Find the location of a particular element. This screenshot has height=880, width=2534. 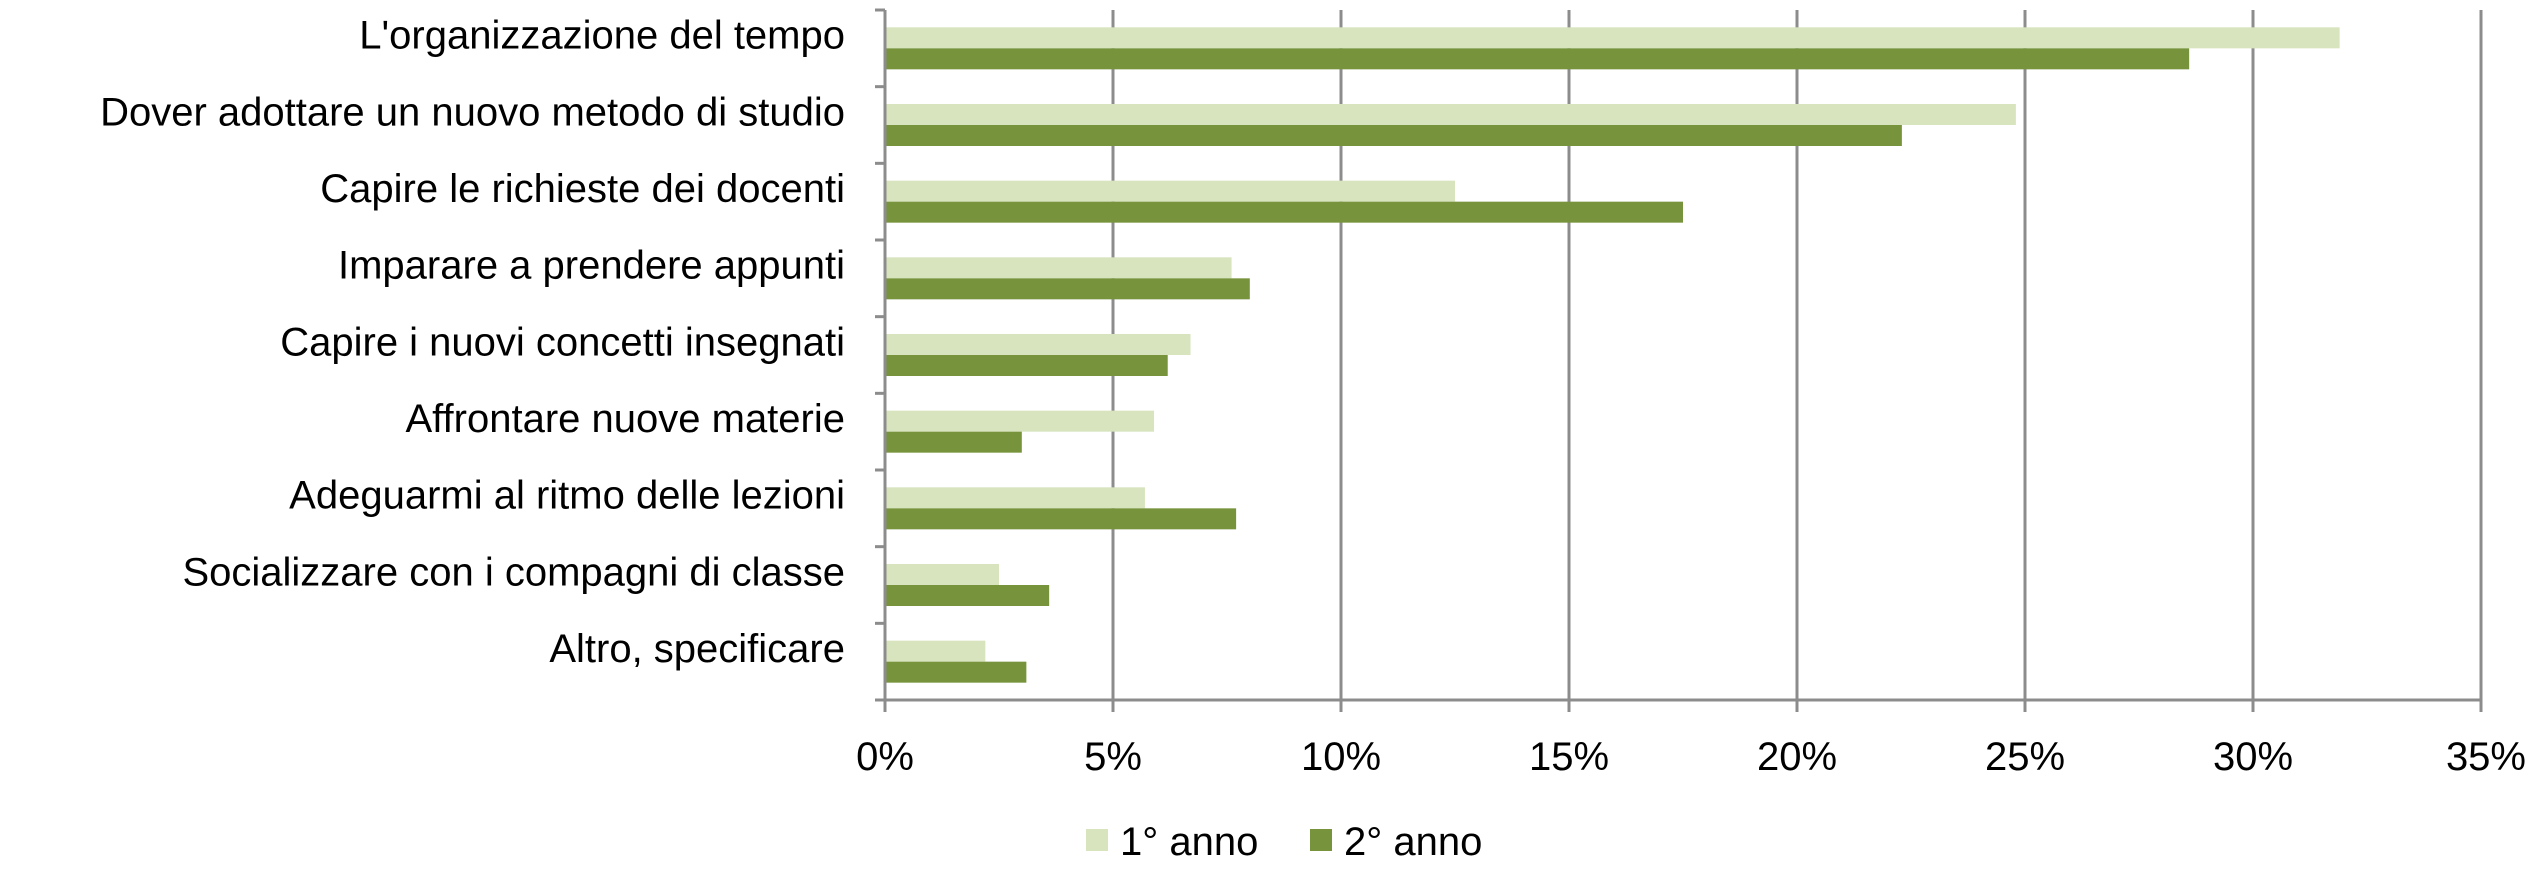

category-label: Altro, specificare is located at coordinates (697, 649).